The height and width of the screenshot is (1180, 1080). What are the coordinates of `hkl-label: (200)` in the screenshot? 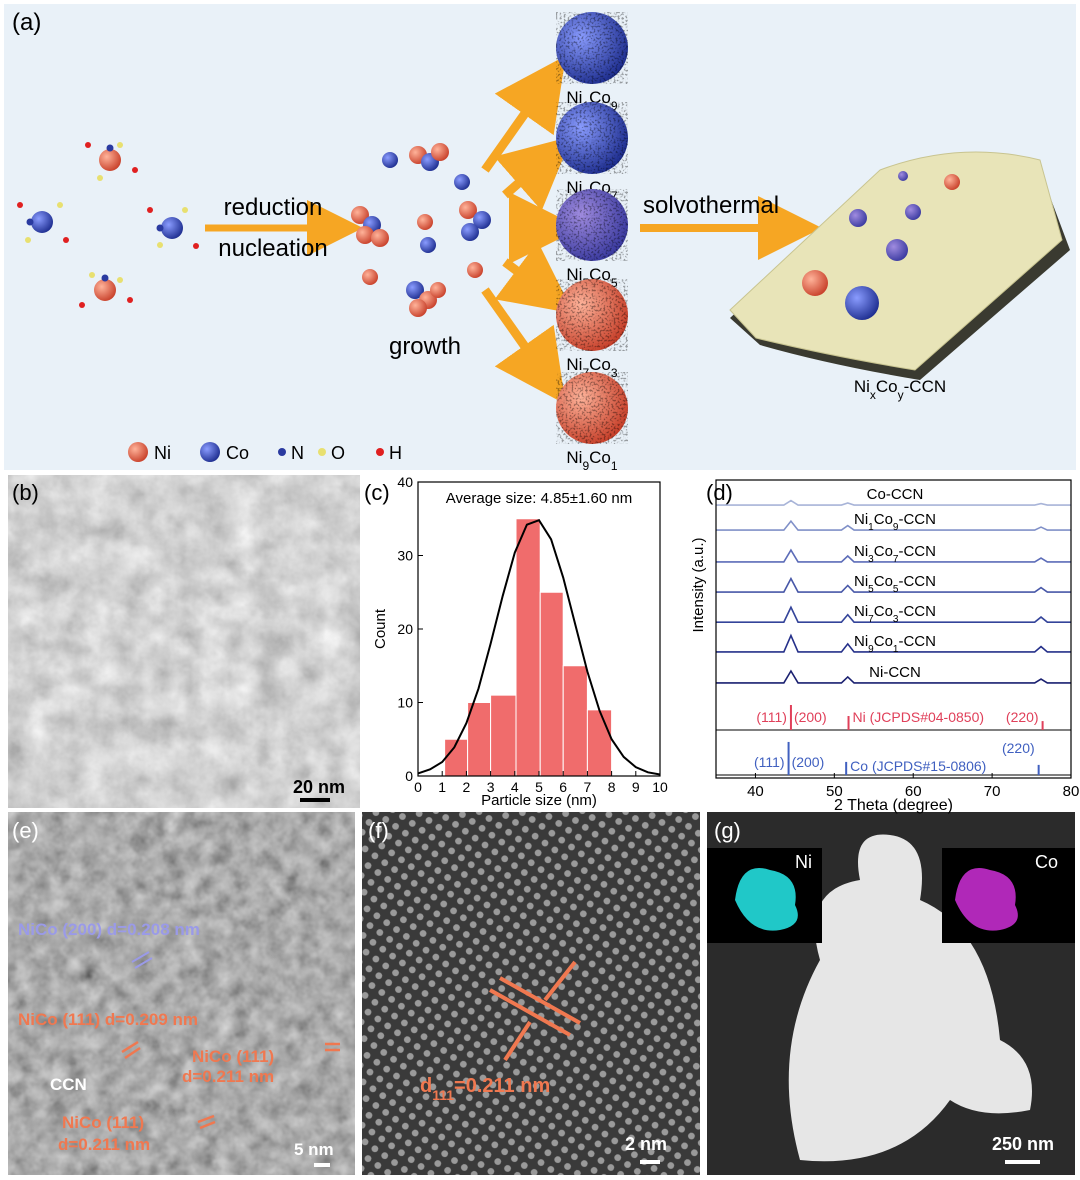 It's located at (810, 717).